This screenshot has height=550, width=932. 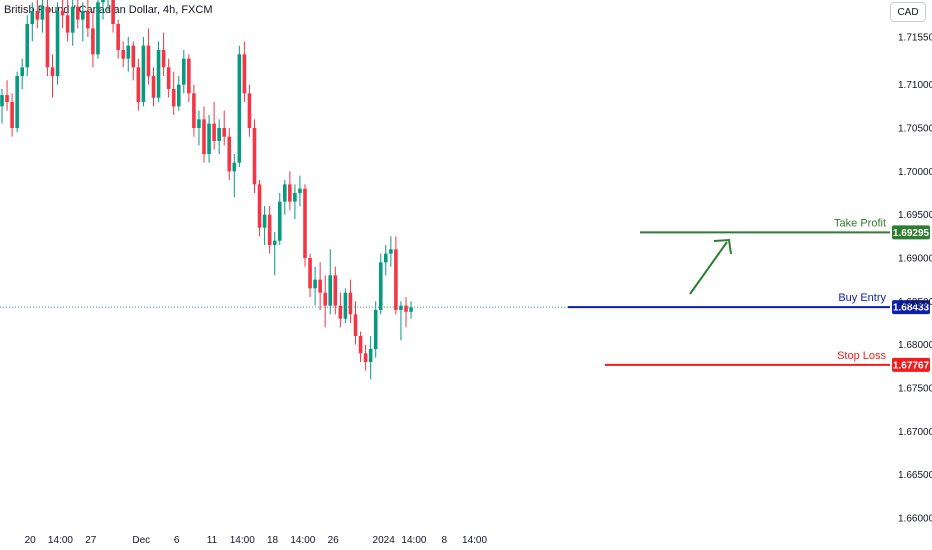 I want to click on time-tick-label: 11, so click(x=212, y=540).